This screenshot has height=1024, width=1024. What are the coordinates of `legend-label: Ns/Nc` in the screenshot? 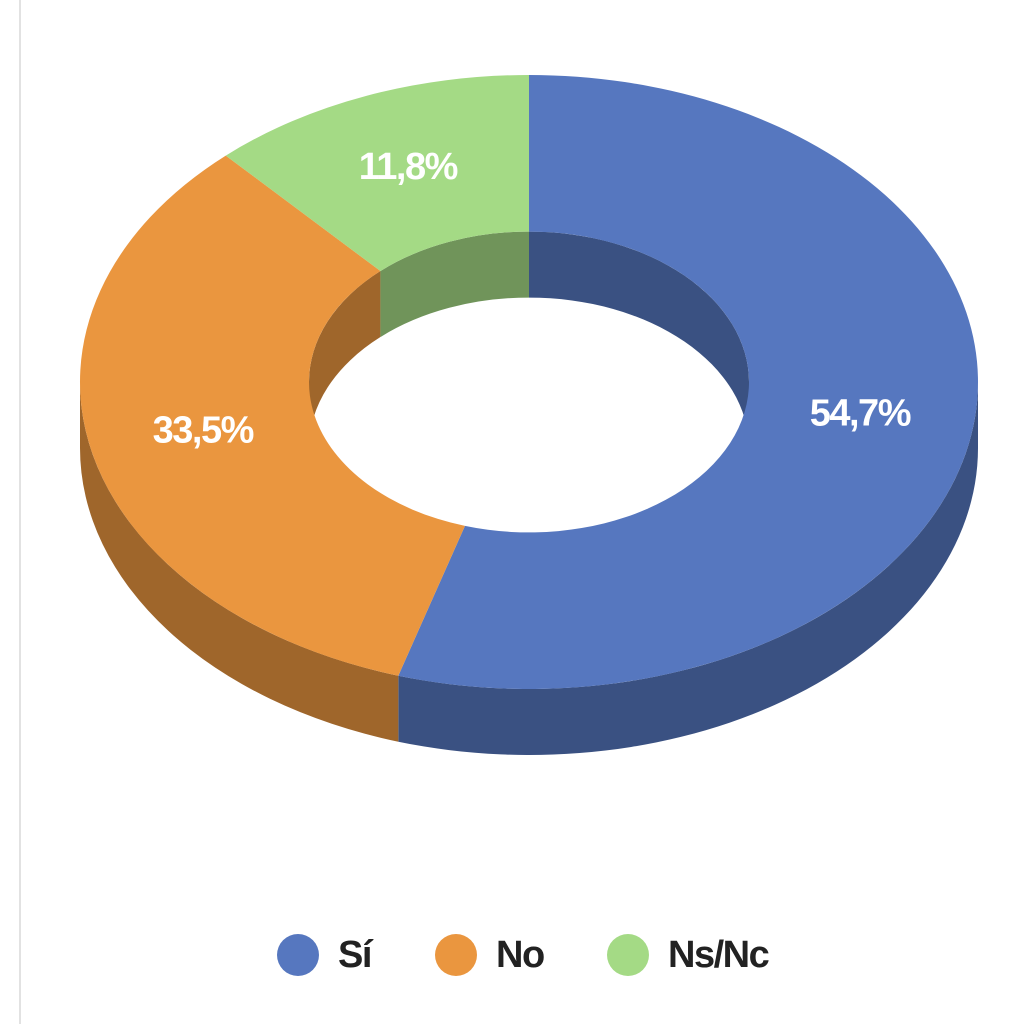 It's located at (719, 955).